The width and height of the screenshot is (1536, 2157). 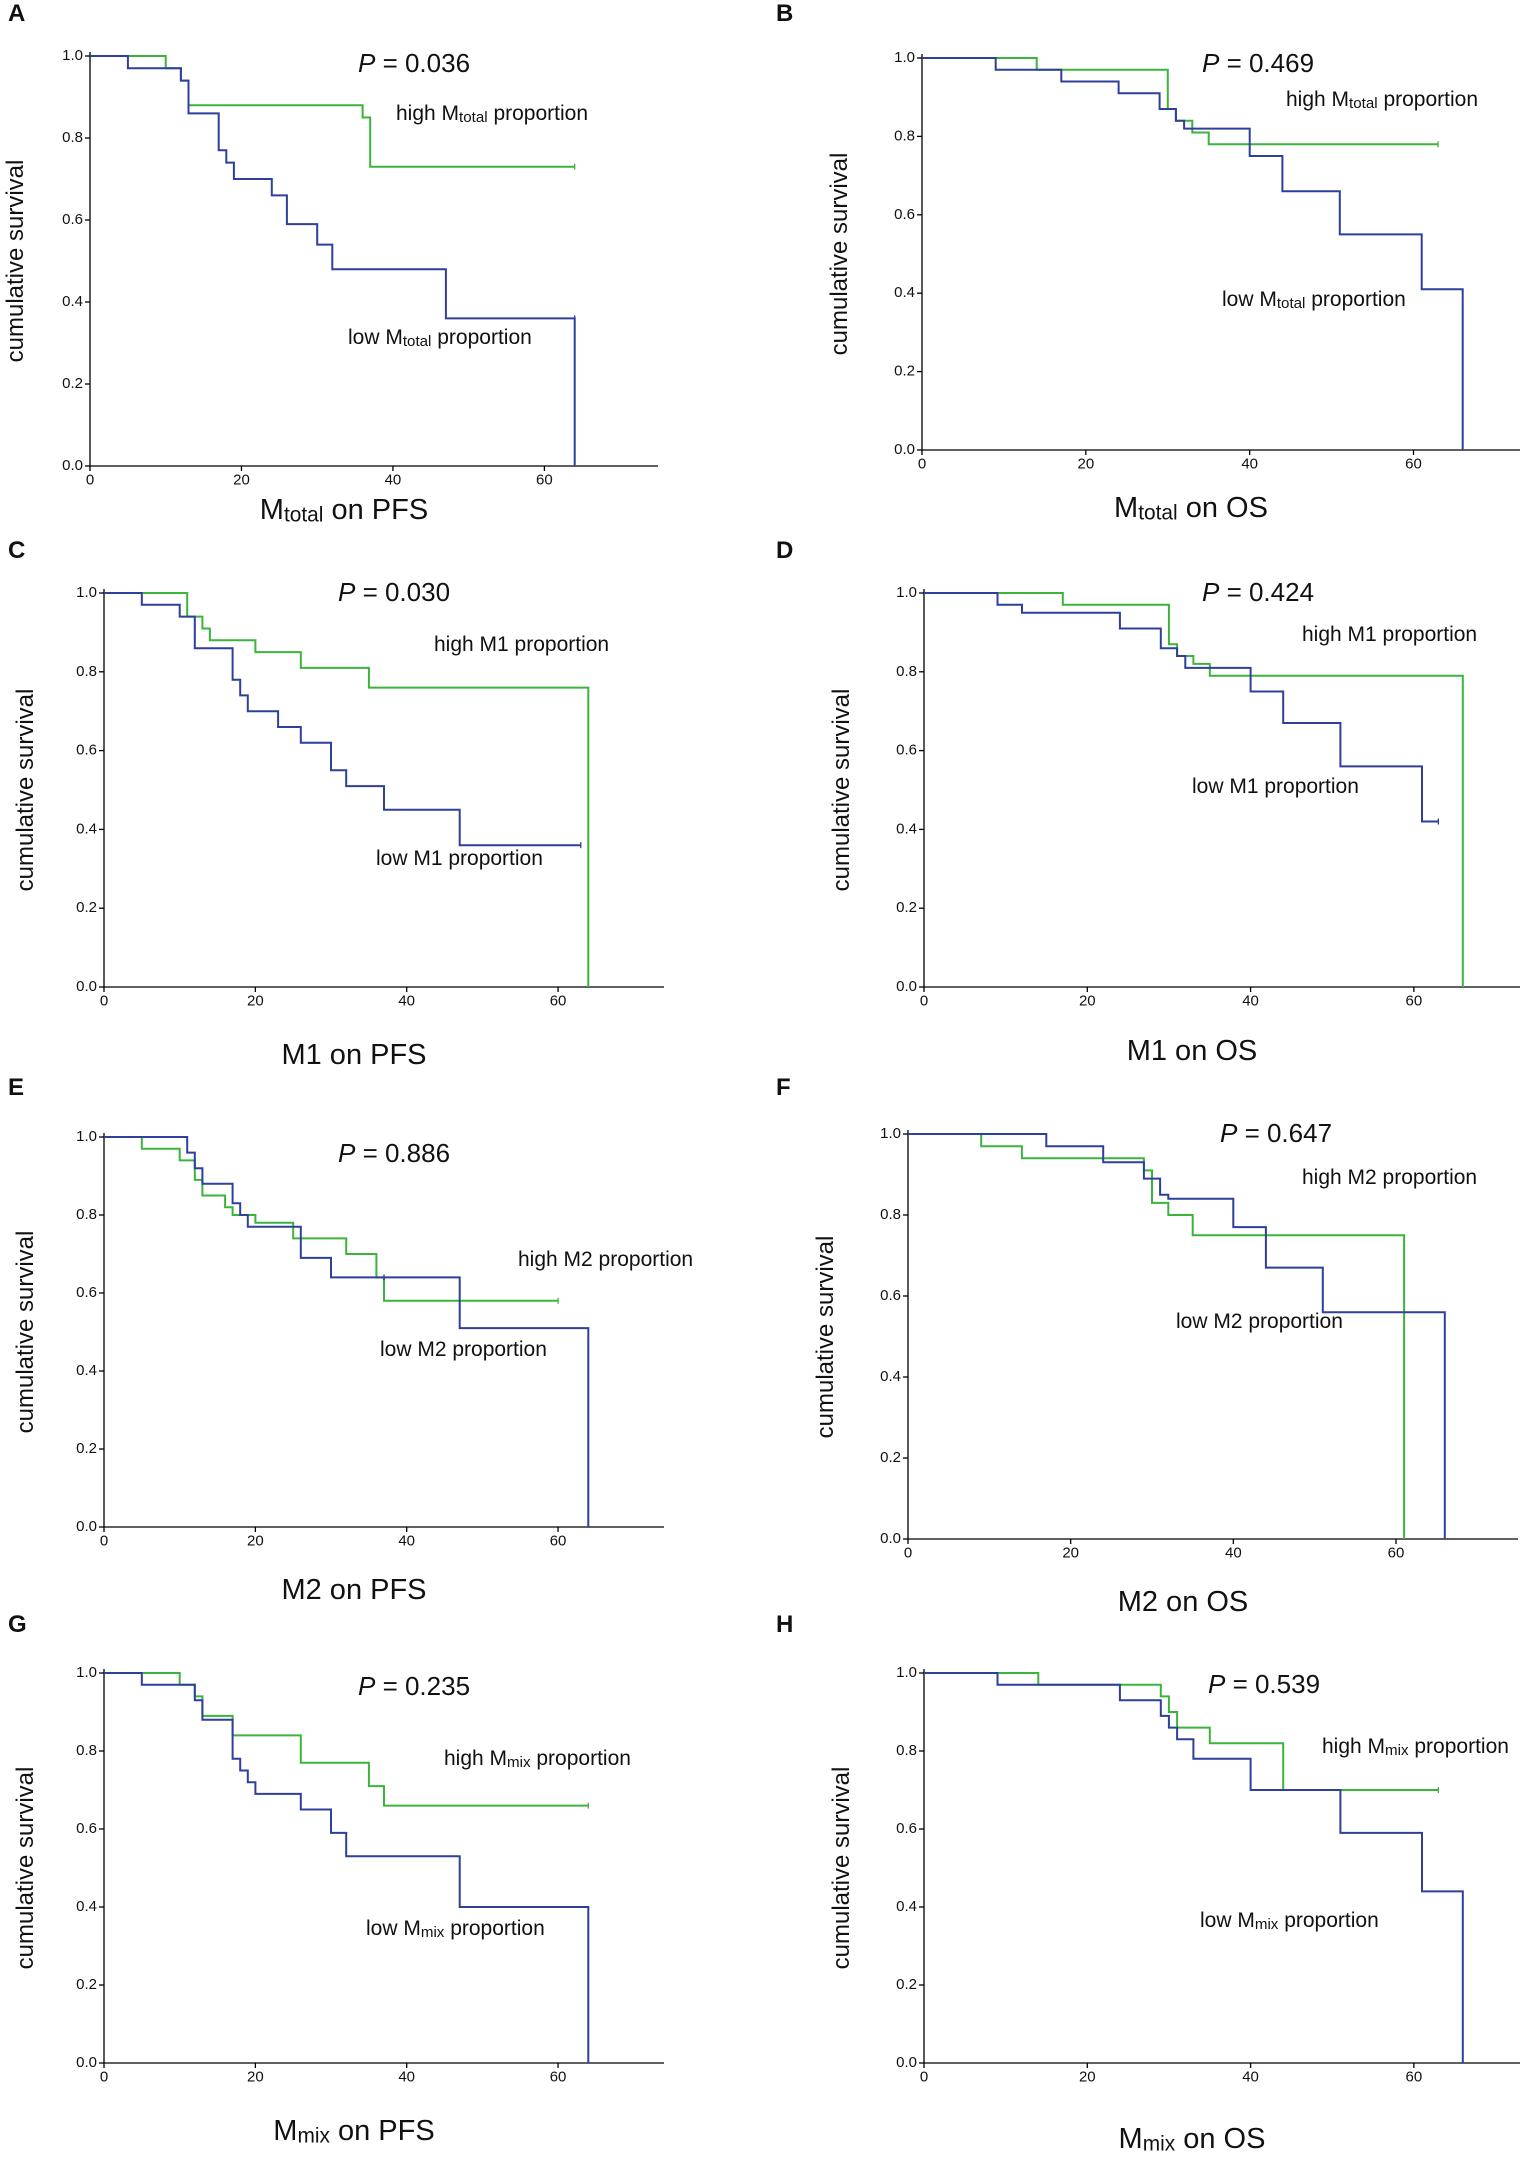 I want to click on plot-area-b: 0.0 0.2 0.4 0.6 0.8 1.0 0 20 40 60, so click(x=1207, y=260).